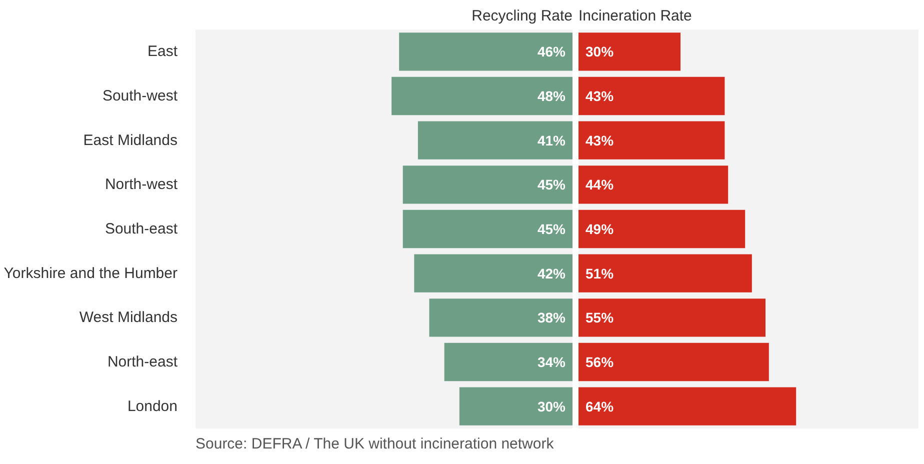 The width and height of the screenshot is (924, 464). Describe the element at coordinates (130, 140) in the screenshot. I see `y-tick-label: East Midlands` at that location.